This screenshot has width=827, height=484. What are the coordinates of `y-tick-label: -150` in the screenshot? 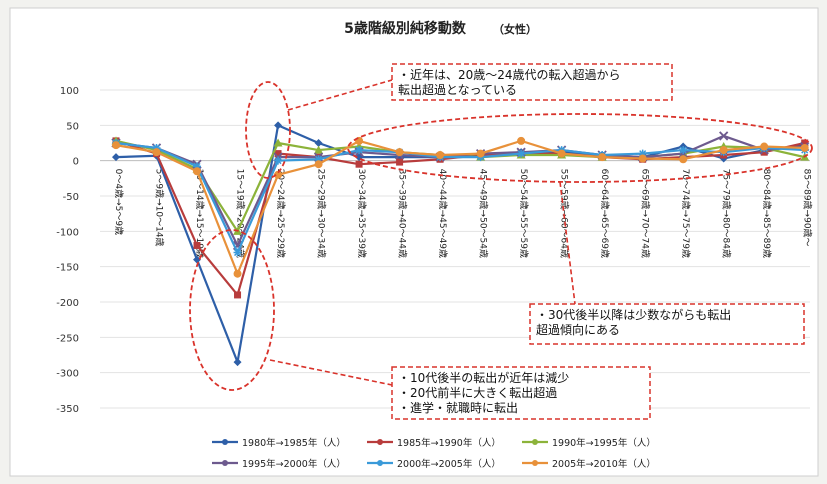 It's located at (67, 268).